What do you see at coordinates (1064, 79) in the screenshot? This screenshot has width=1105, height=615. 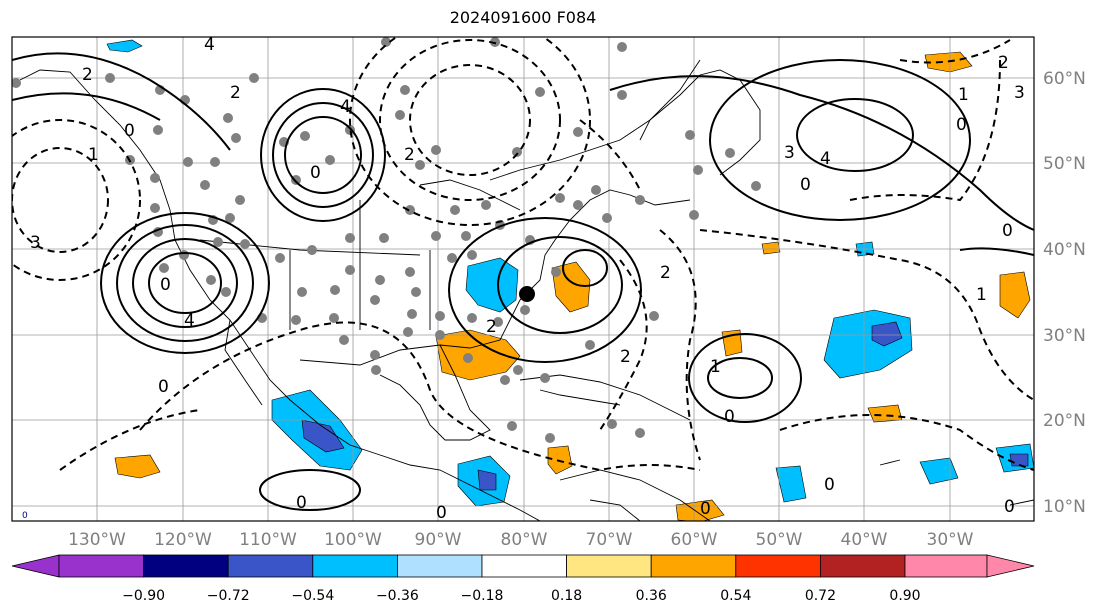 I see `lat-label: 60°N` at bounding box center [1064, 79].